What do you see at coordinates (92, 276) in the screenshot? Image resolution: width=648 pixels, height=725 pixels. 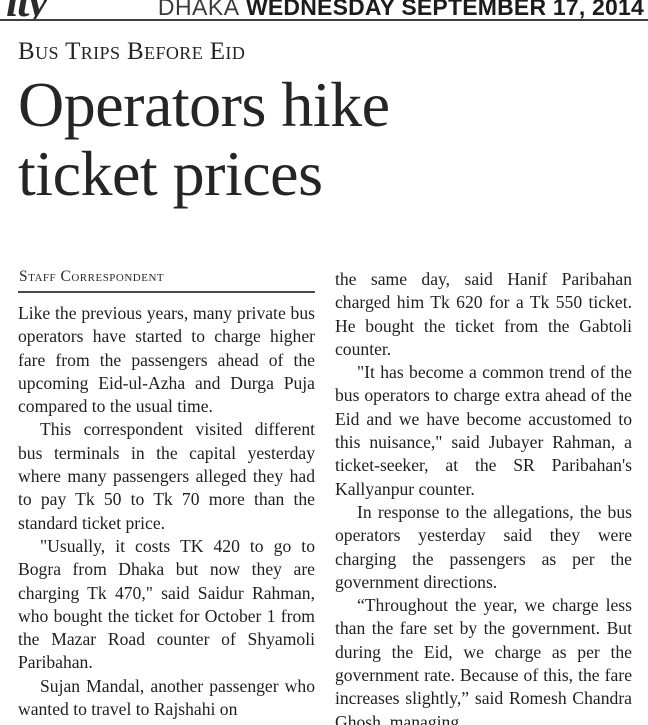 I see `article-byline: Staff Correspondent` at bounding box center [92, 276].